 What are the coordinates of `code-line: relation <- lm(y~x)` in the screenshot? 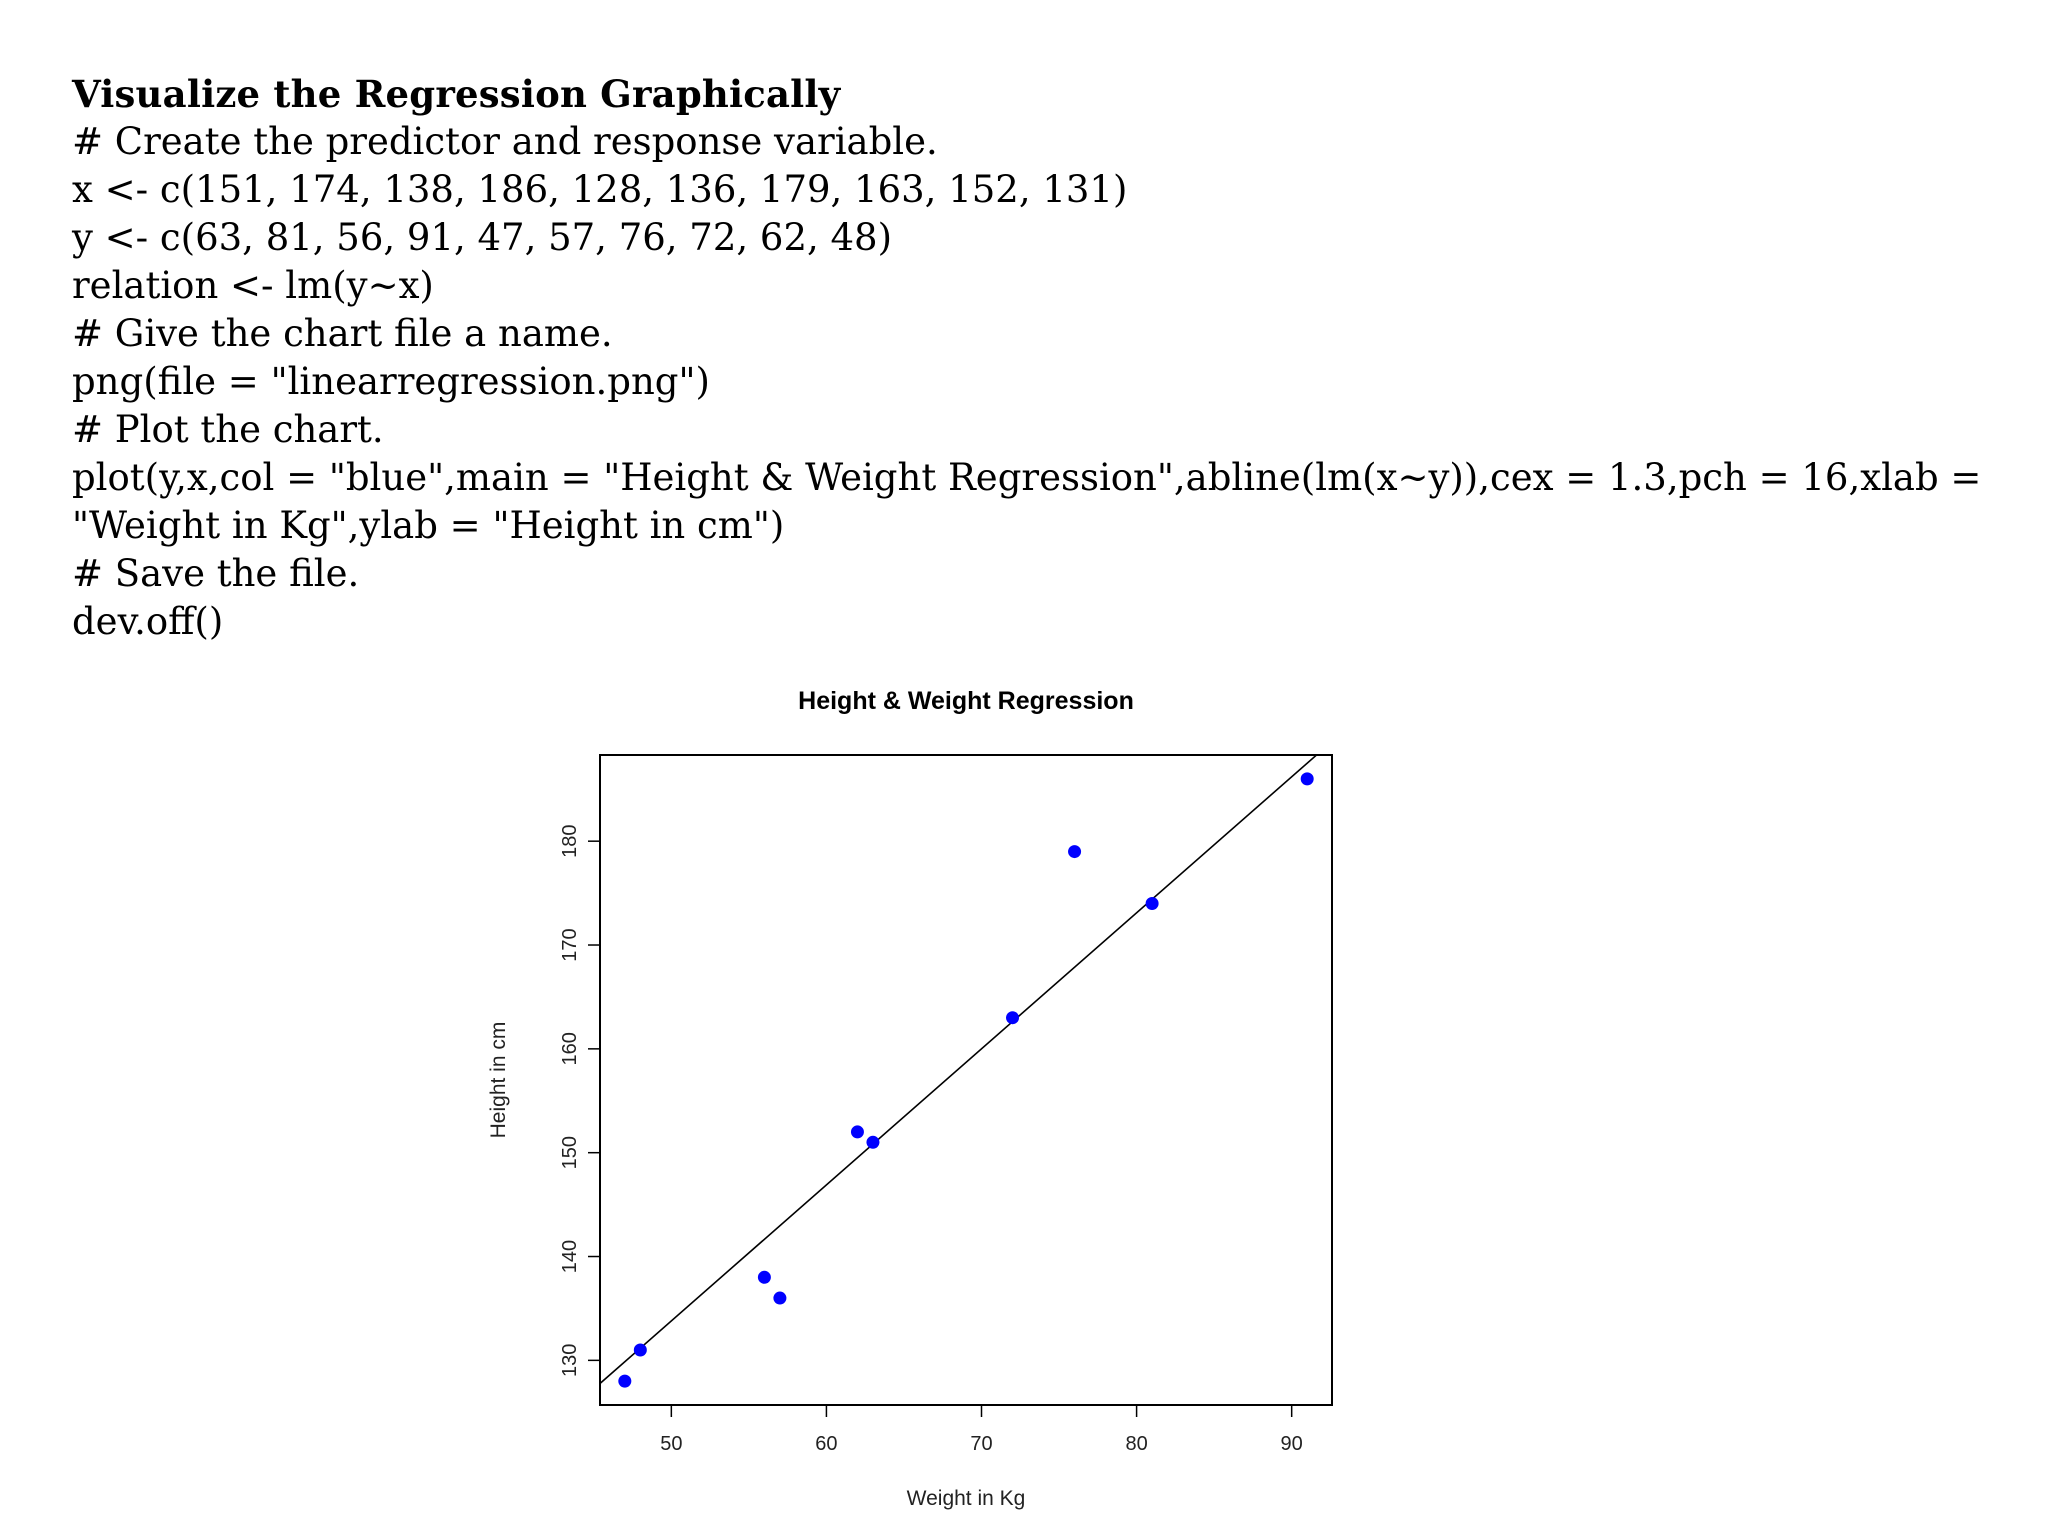 It's located at (253, 285).